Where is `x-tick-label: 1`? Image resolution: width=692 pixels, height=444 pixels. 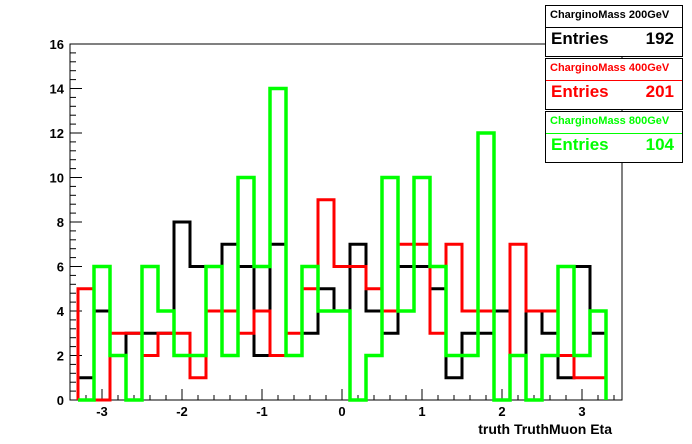
x-tick-label: 1 is located at coordinates (421, 411).